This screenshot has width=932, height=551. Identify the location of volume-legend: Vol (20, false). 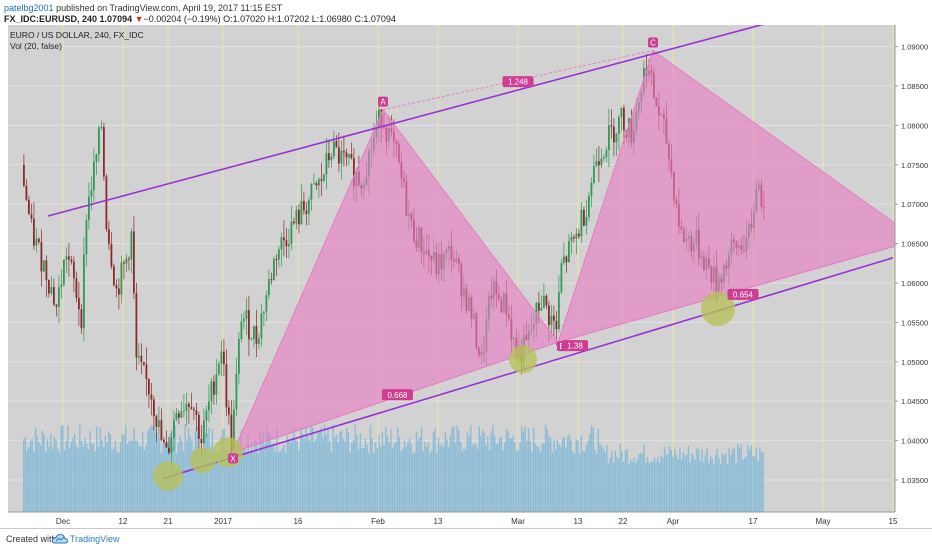
(36, 46).